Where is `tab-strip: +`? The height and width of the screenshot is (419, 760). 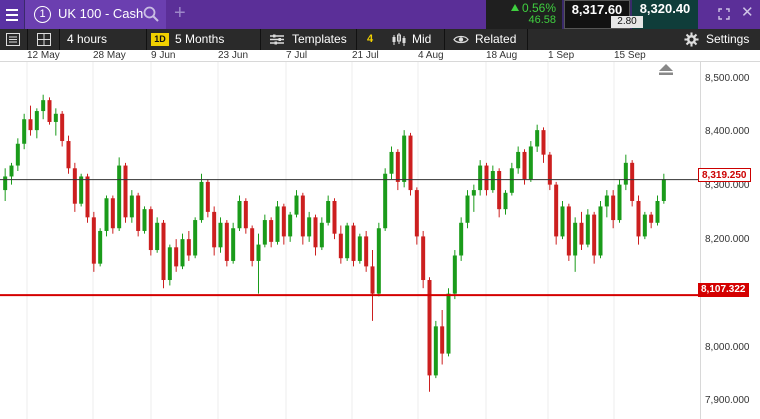
tab-strip: + is located at coordinates (326, 14).